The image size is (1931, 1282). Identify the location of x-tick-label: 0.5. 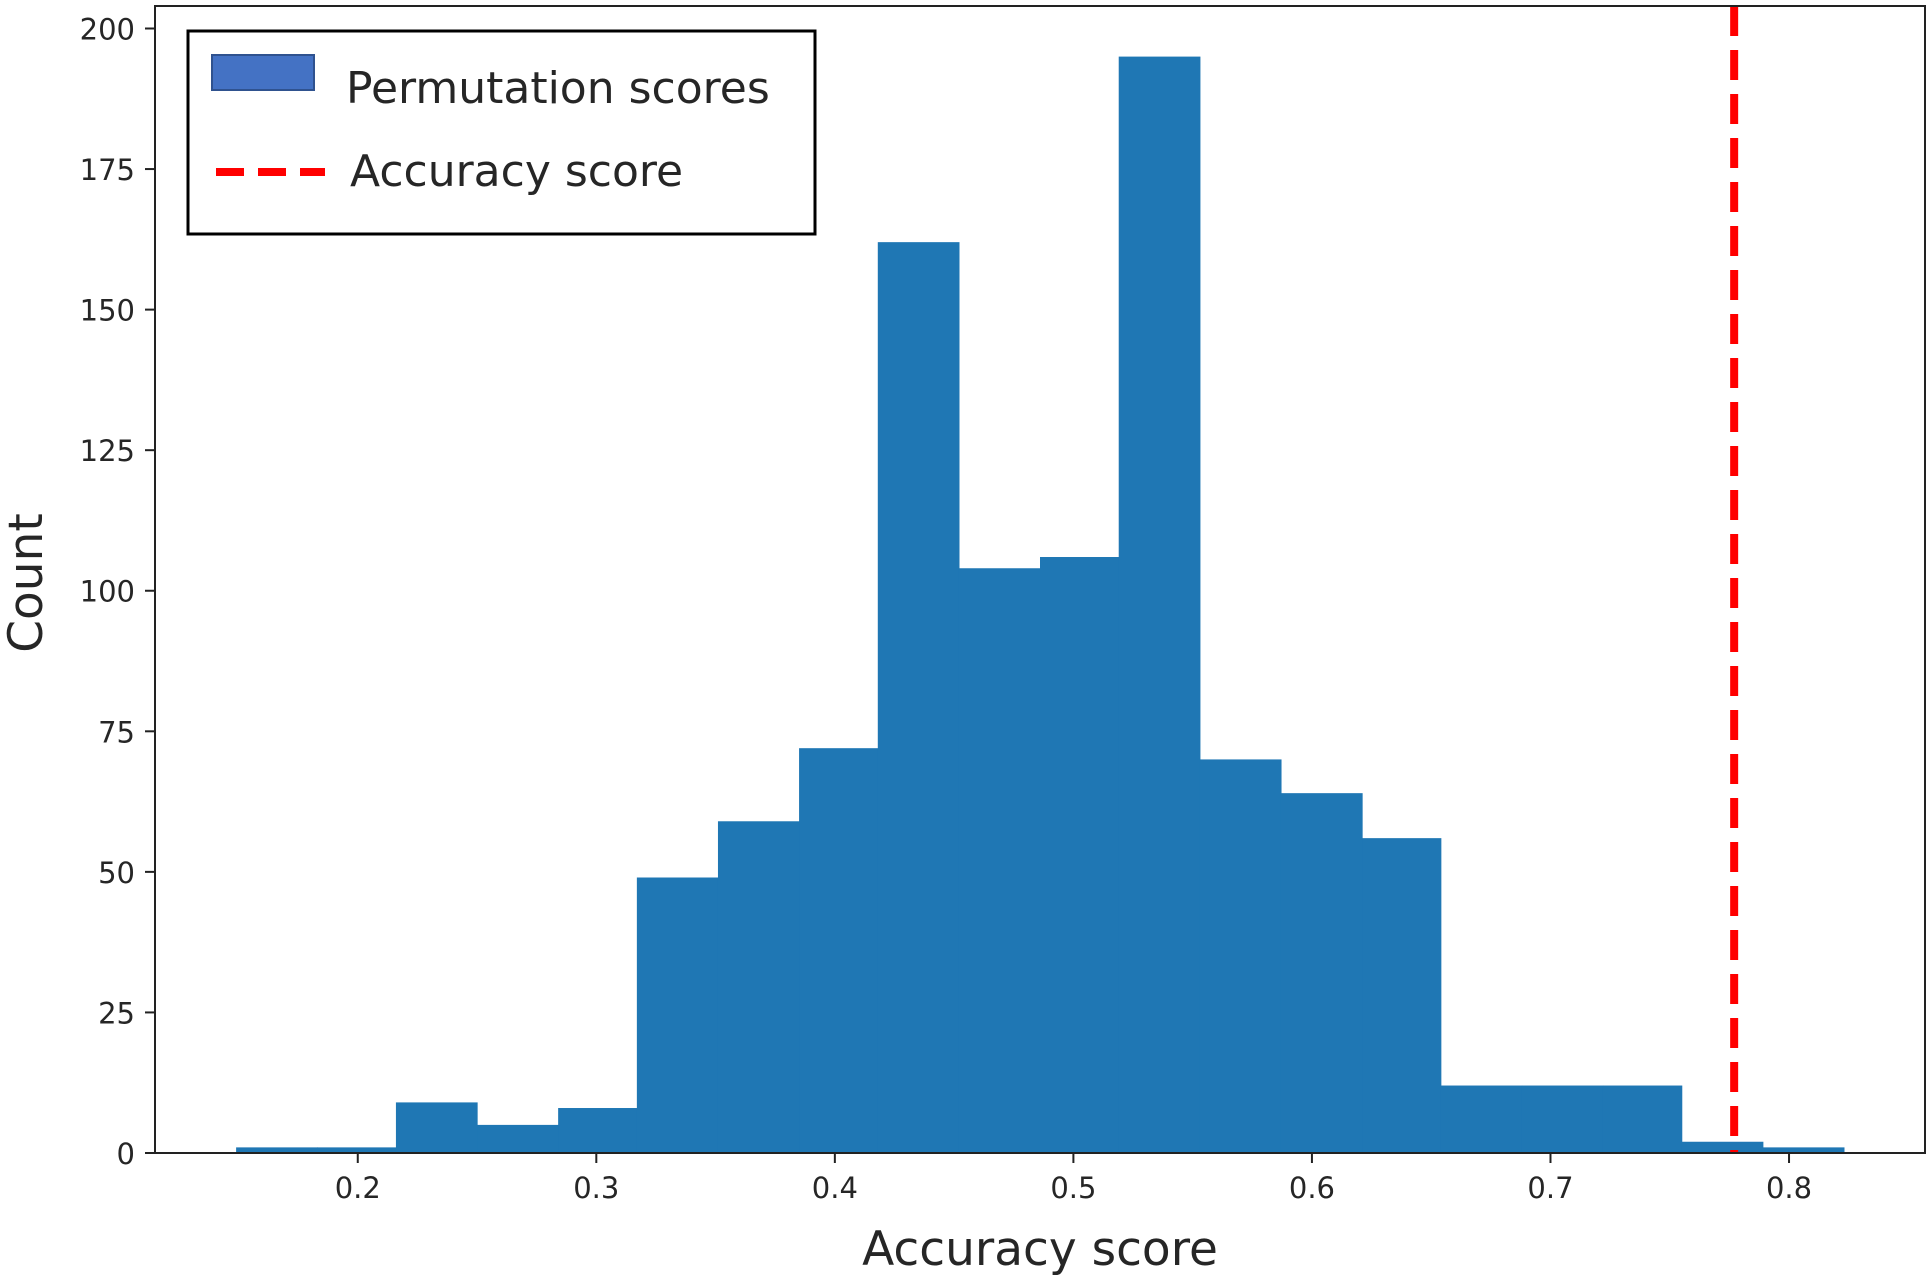
(1073, 1188).